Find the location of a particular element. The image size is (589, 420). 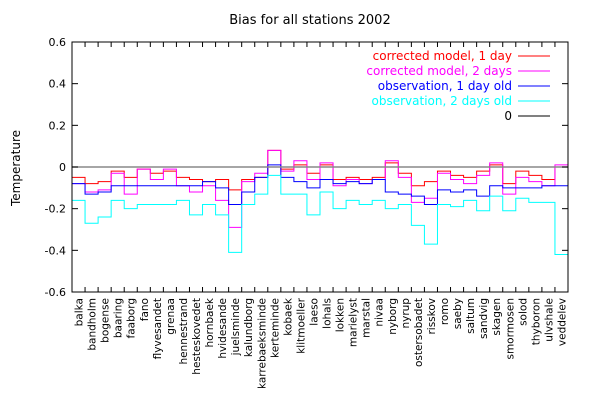

x-tick-label: saeby is located at coordinates (458, 313).